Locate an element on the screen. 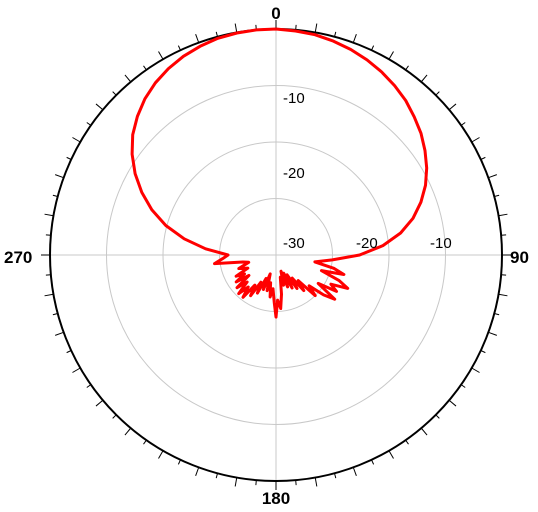 The height and width of the screenshot is (512, 538). angle-label-0: 0 is located at coordinates (275, 13).